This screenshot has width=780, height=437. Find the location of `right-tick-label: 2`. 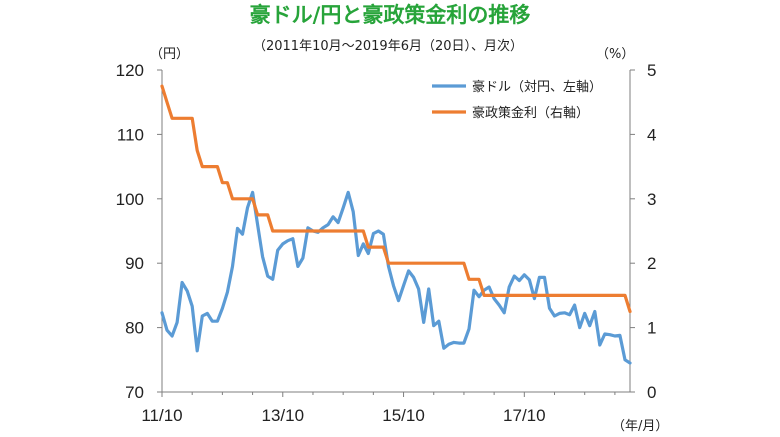

right-tick-label: 2 is located at coordinates (651, 263).